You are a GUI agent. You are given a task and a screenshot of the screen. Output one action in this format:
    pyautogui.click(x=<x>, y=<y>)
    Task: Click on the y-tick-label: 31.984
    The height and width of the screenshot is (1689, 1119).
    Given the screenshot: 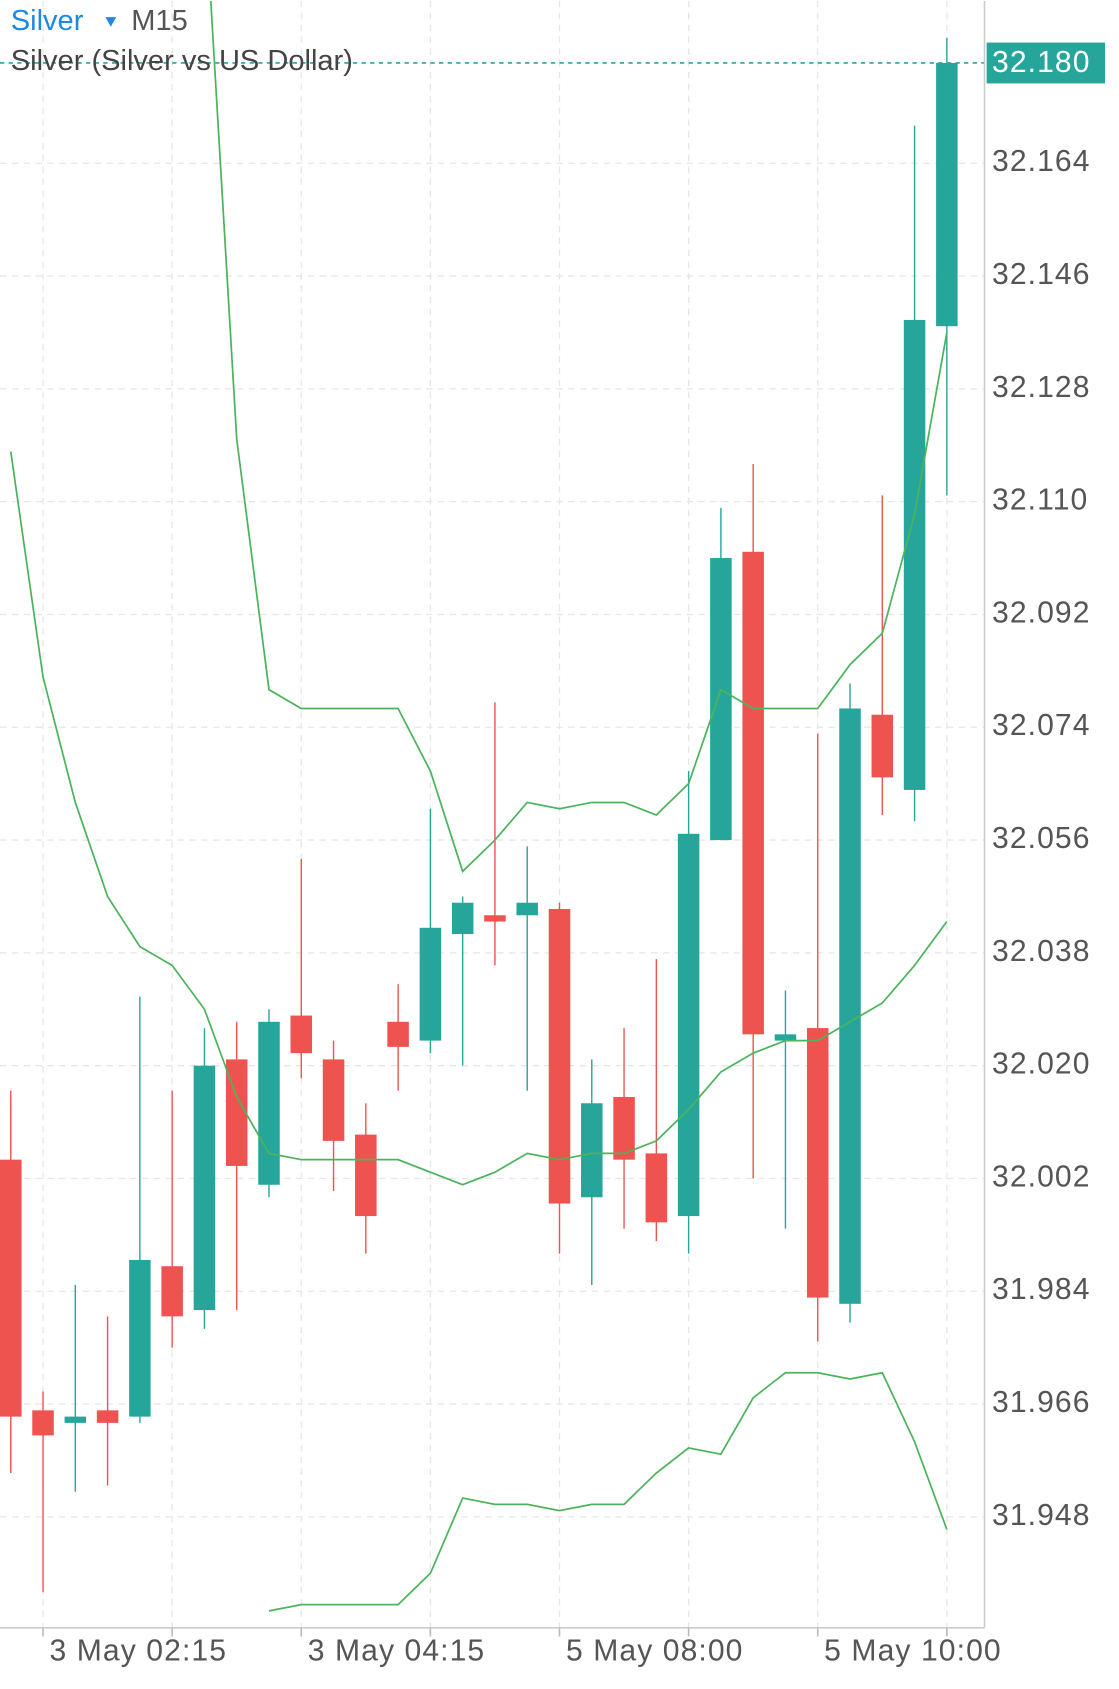 What is the action you would take?
    pyautogui.click(x=1041, y=1289)
    